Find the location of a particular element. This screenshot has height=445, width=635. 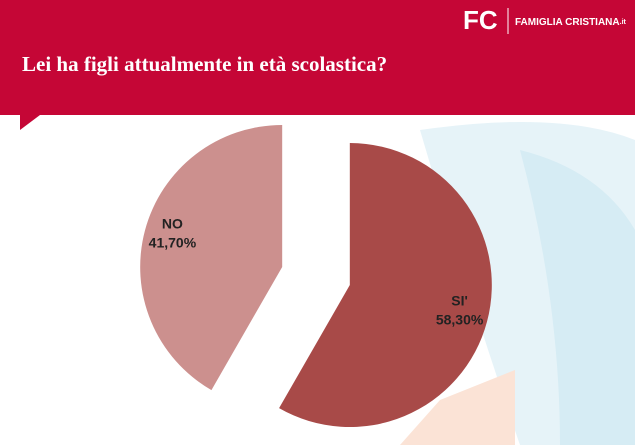

pie-slice is located at coordinates (211, 257).